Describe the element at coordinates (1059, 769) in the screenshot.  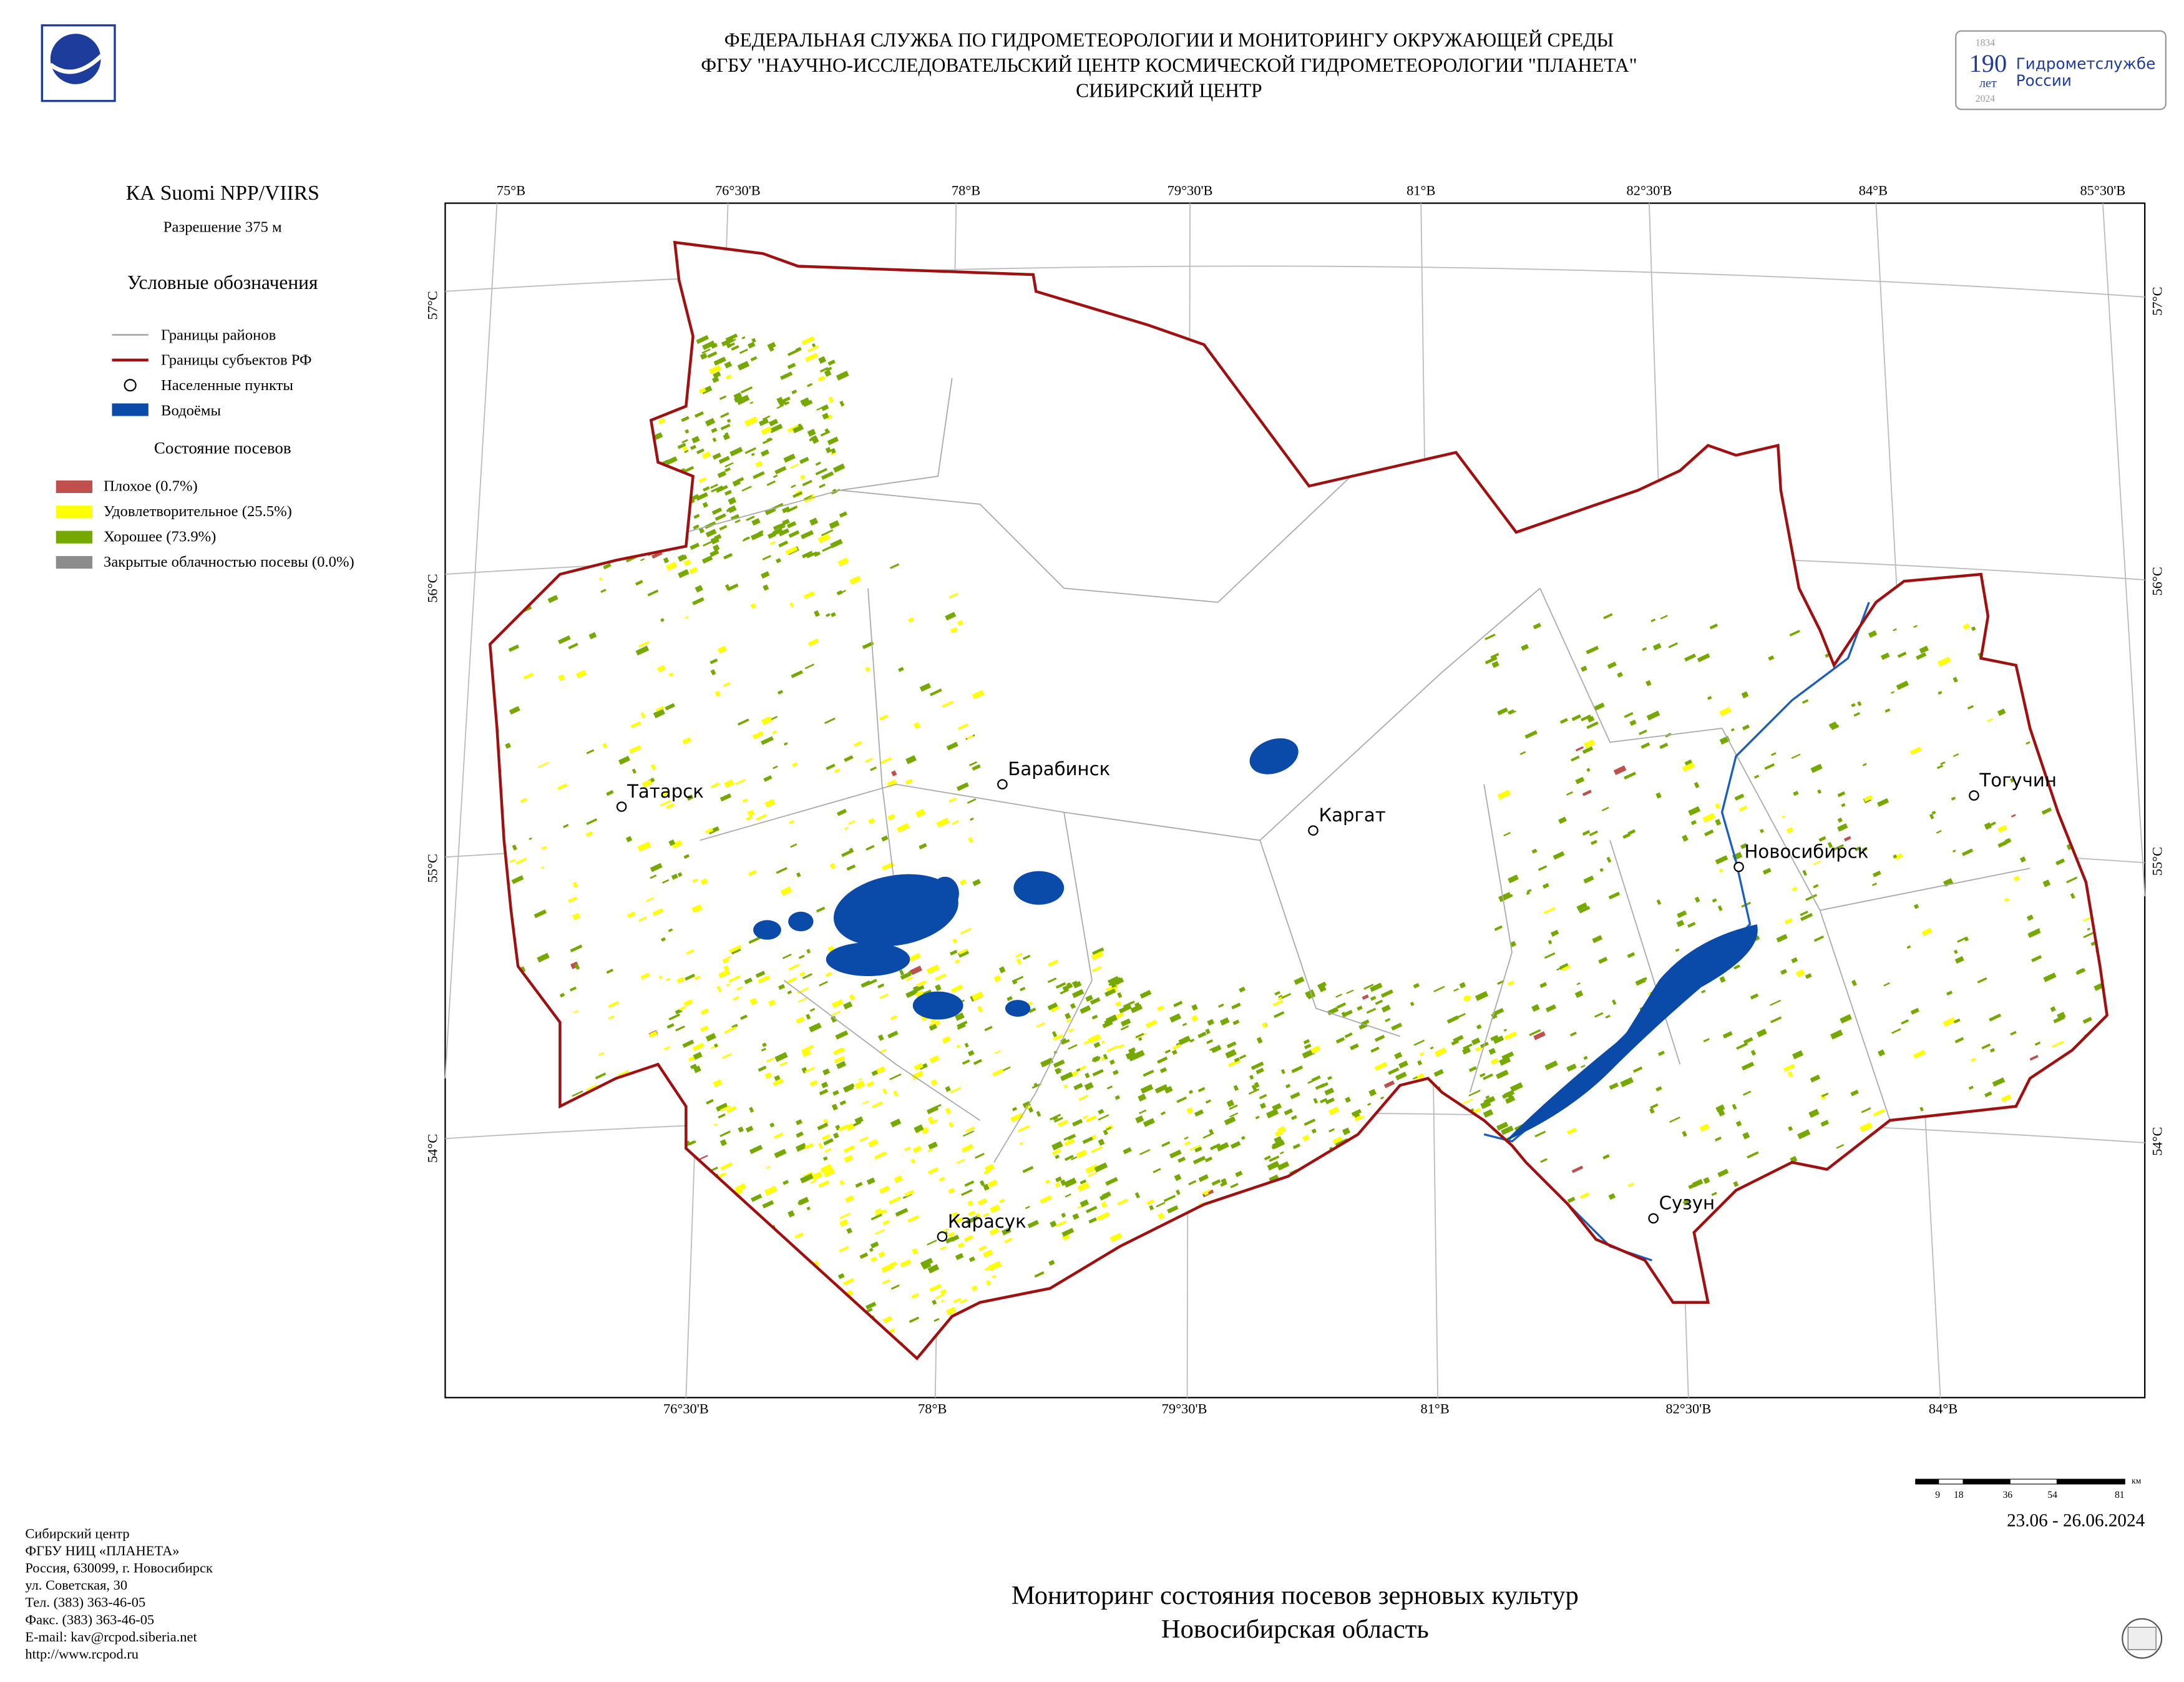
I see `city-label: Барабинск` at that location.